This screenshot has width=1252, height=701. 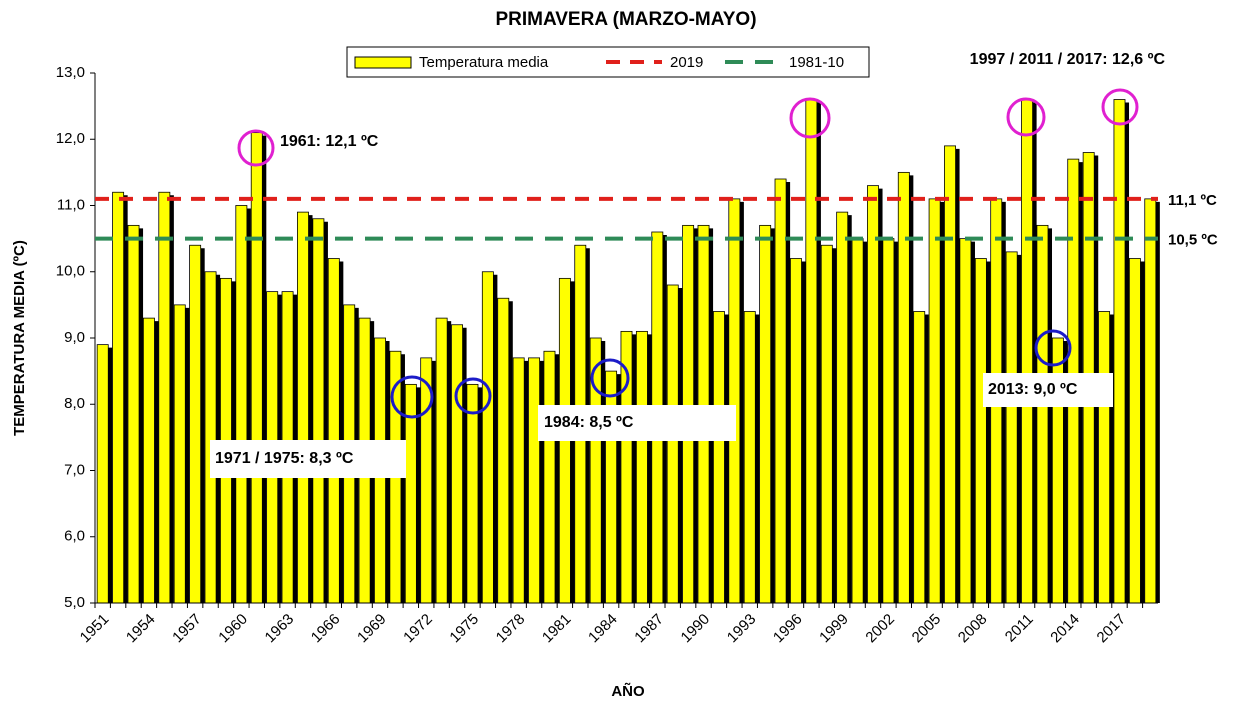 I want to click on y-tick-label: 10,0, so click(x=70, y=271).